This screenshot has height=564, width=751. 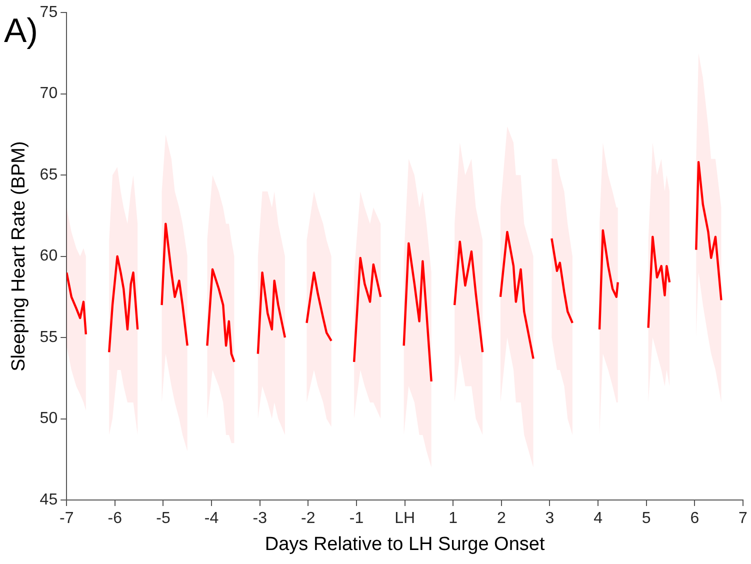 I want to click on x-tick-label: 6, so click(x=695, y=519).